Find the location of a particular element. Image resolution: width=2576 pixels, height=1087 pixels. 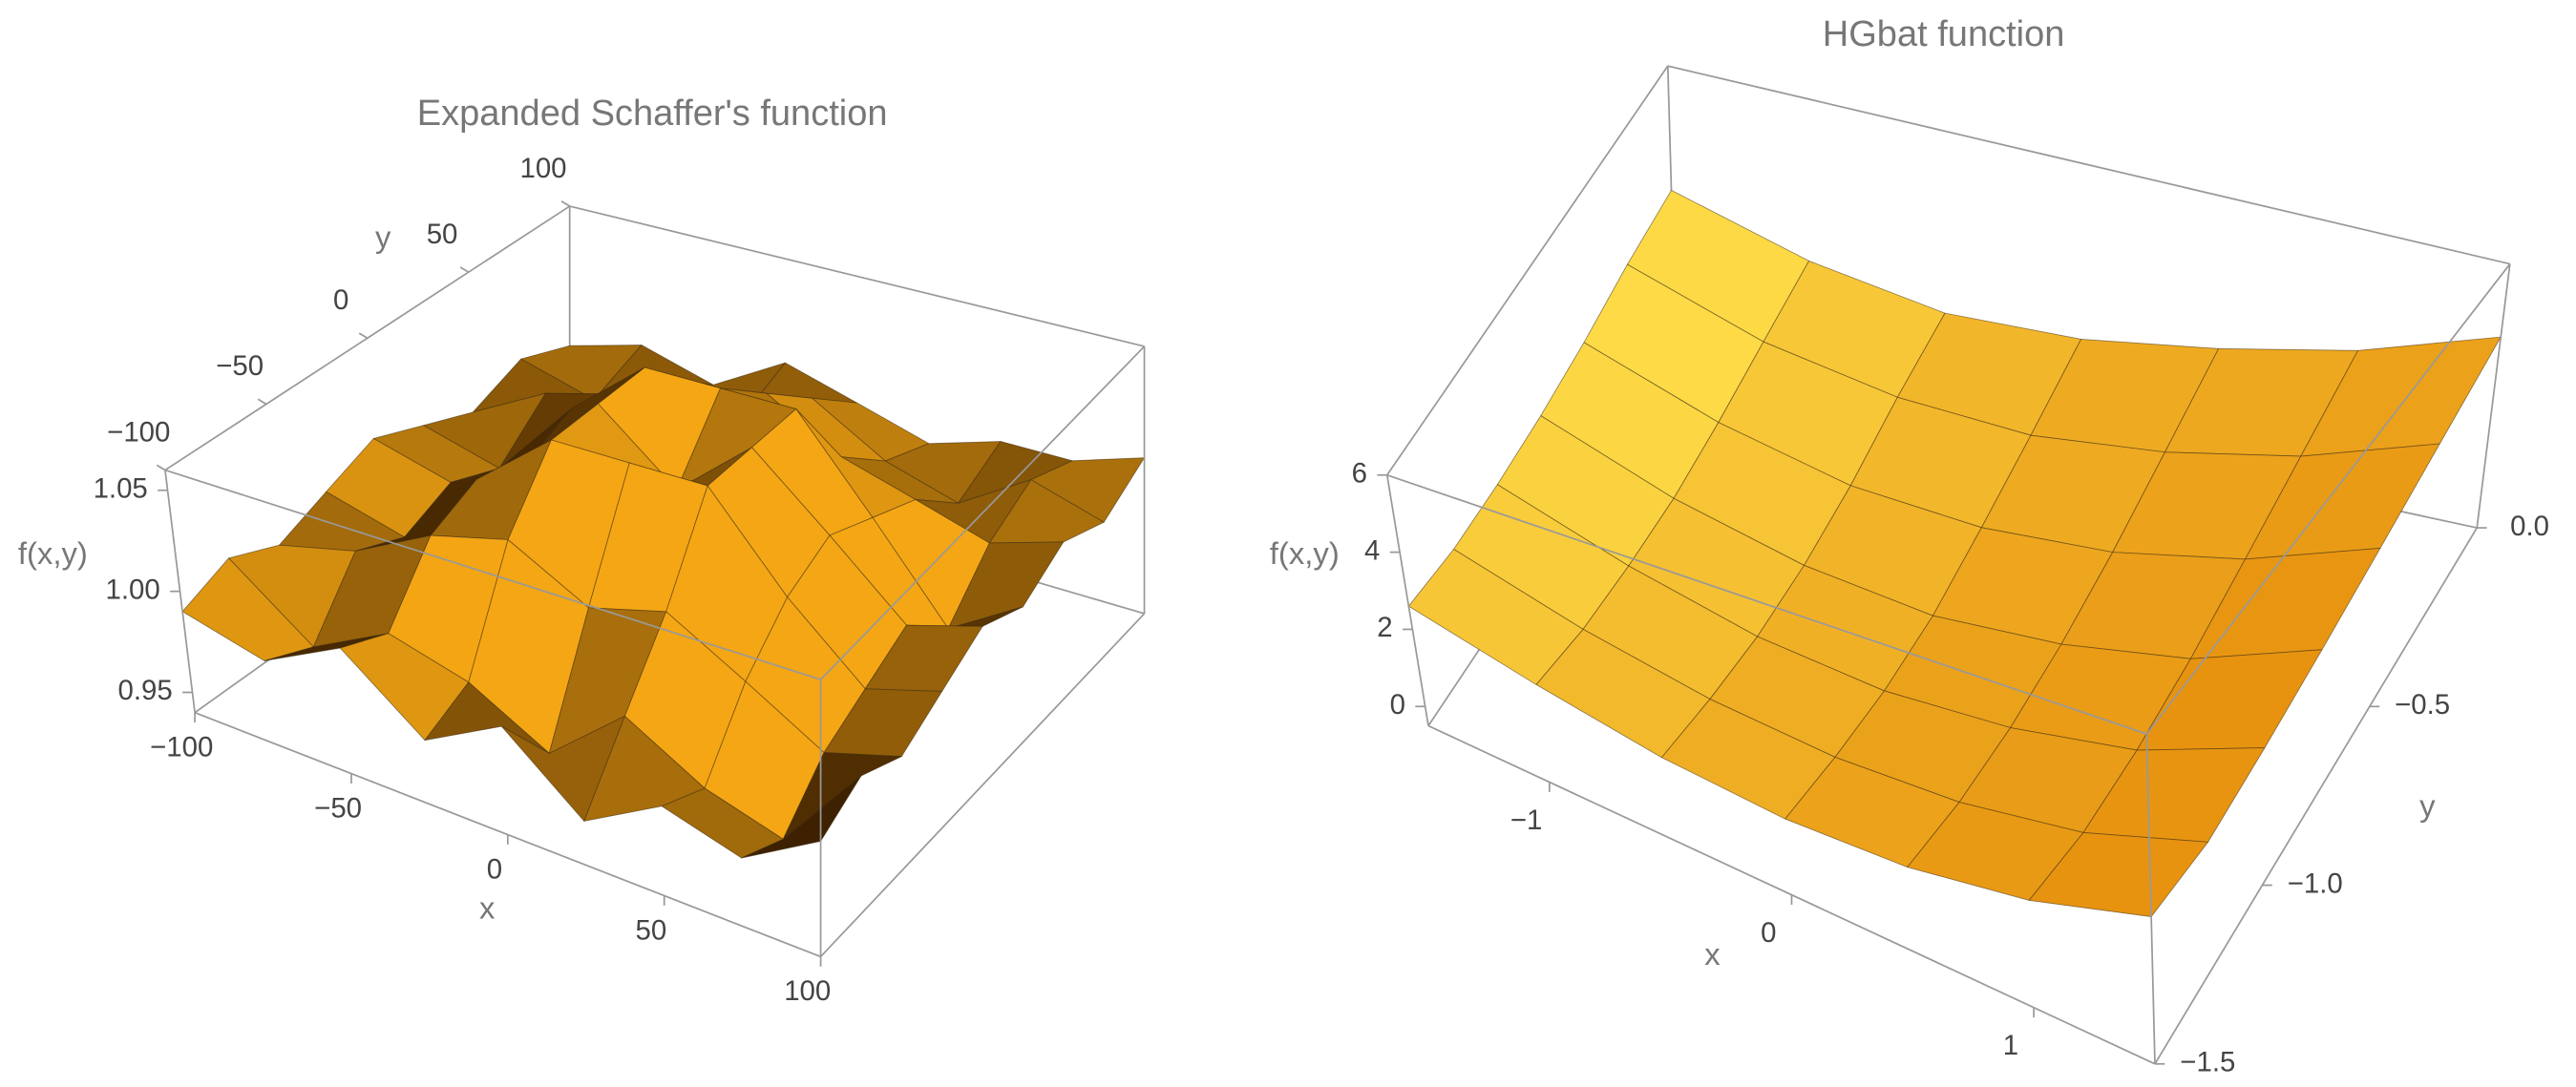

tick-label: −1.0 is located at coordinates (2315, 883).